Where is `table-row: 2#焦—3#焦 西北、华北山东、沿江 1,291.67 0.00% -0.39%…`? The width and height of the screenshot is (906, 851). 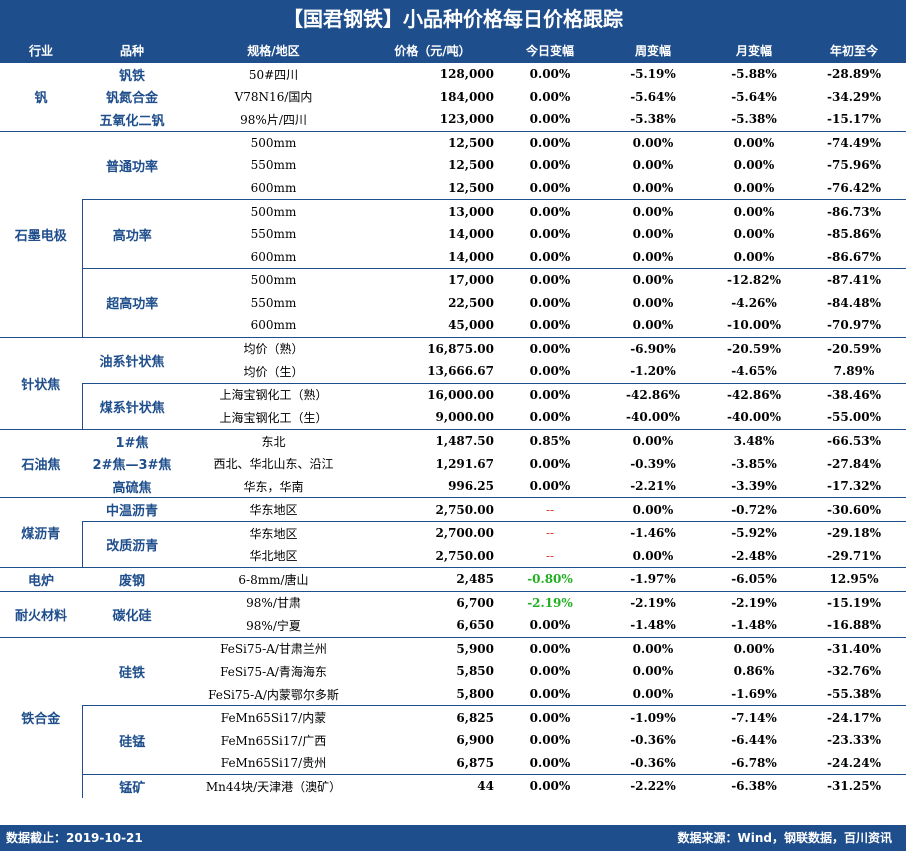 table-row: 2#焦—3#焦 西北、华北山东、沿江 1,291.67 0.00% -0.39%… is located at coordinates (453, 463).